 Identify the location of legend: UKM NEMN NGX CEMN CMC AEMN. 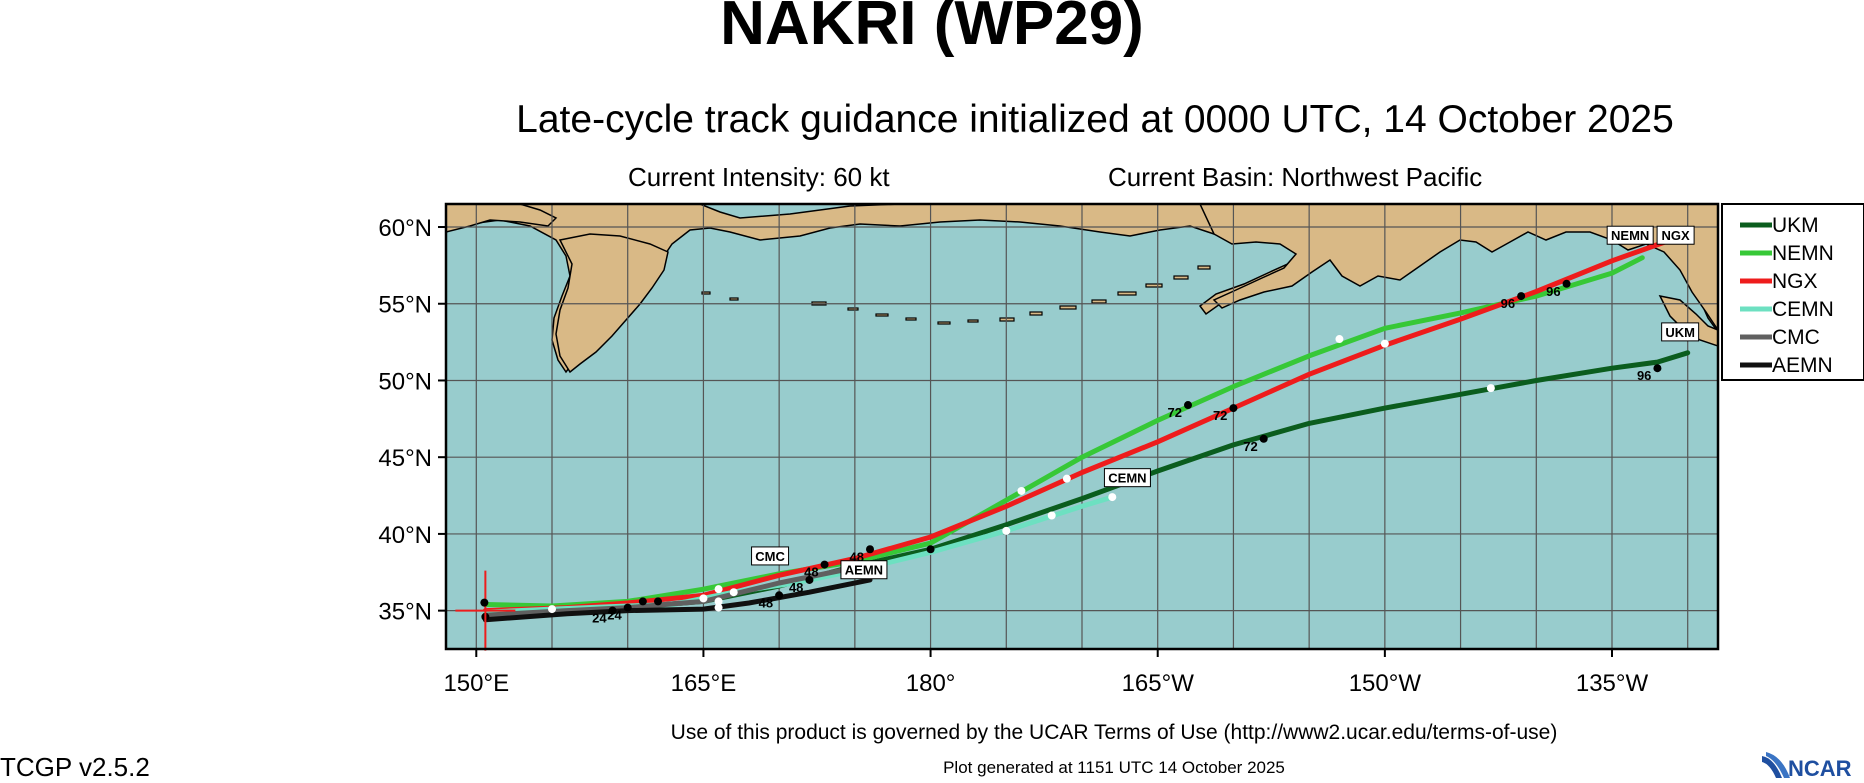
(1792, 292).